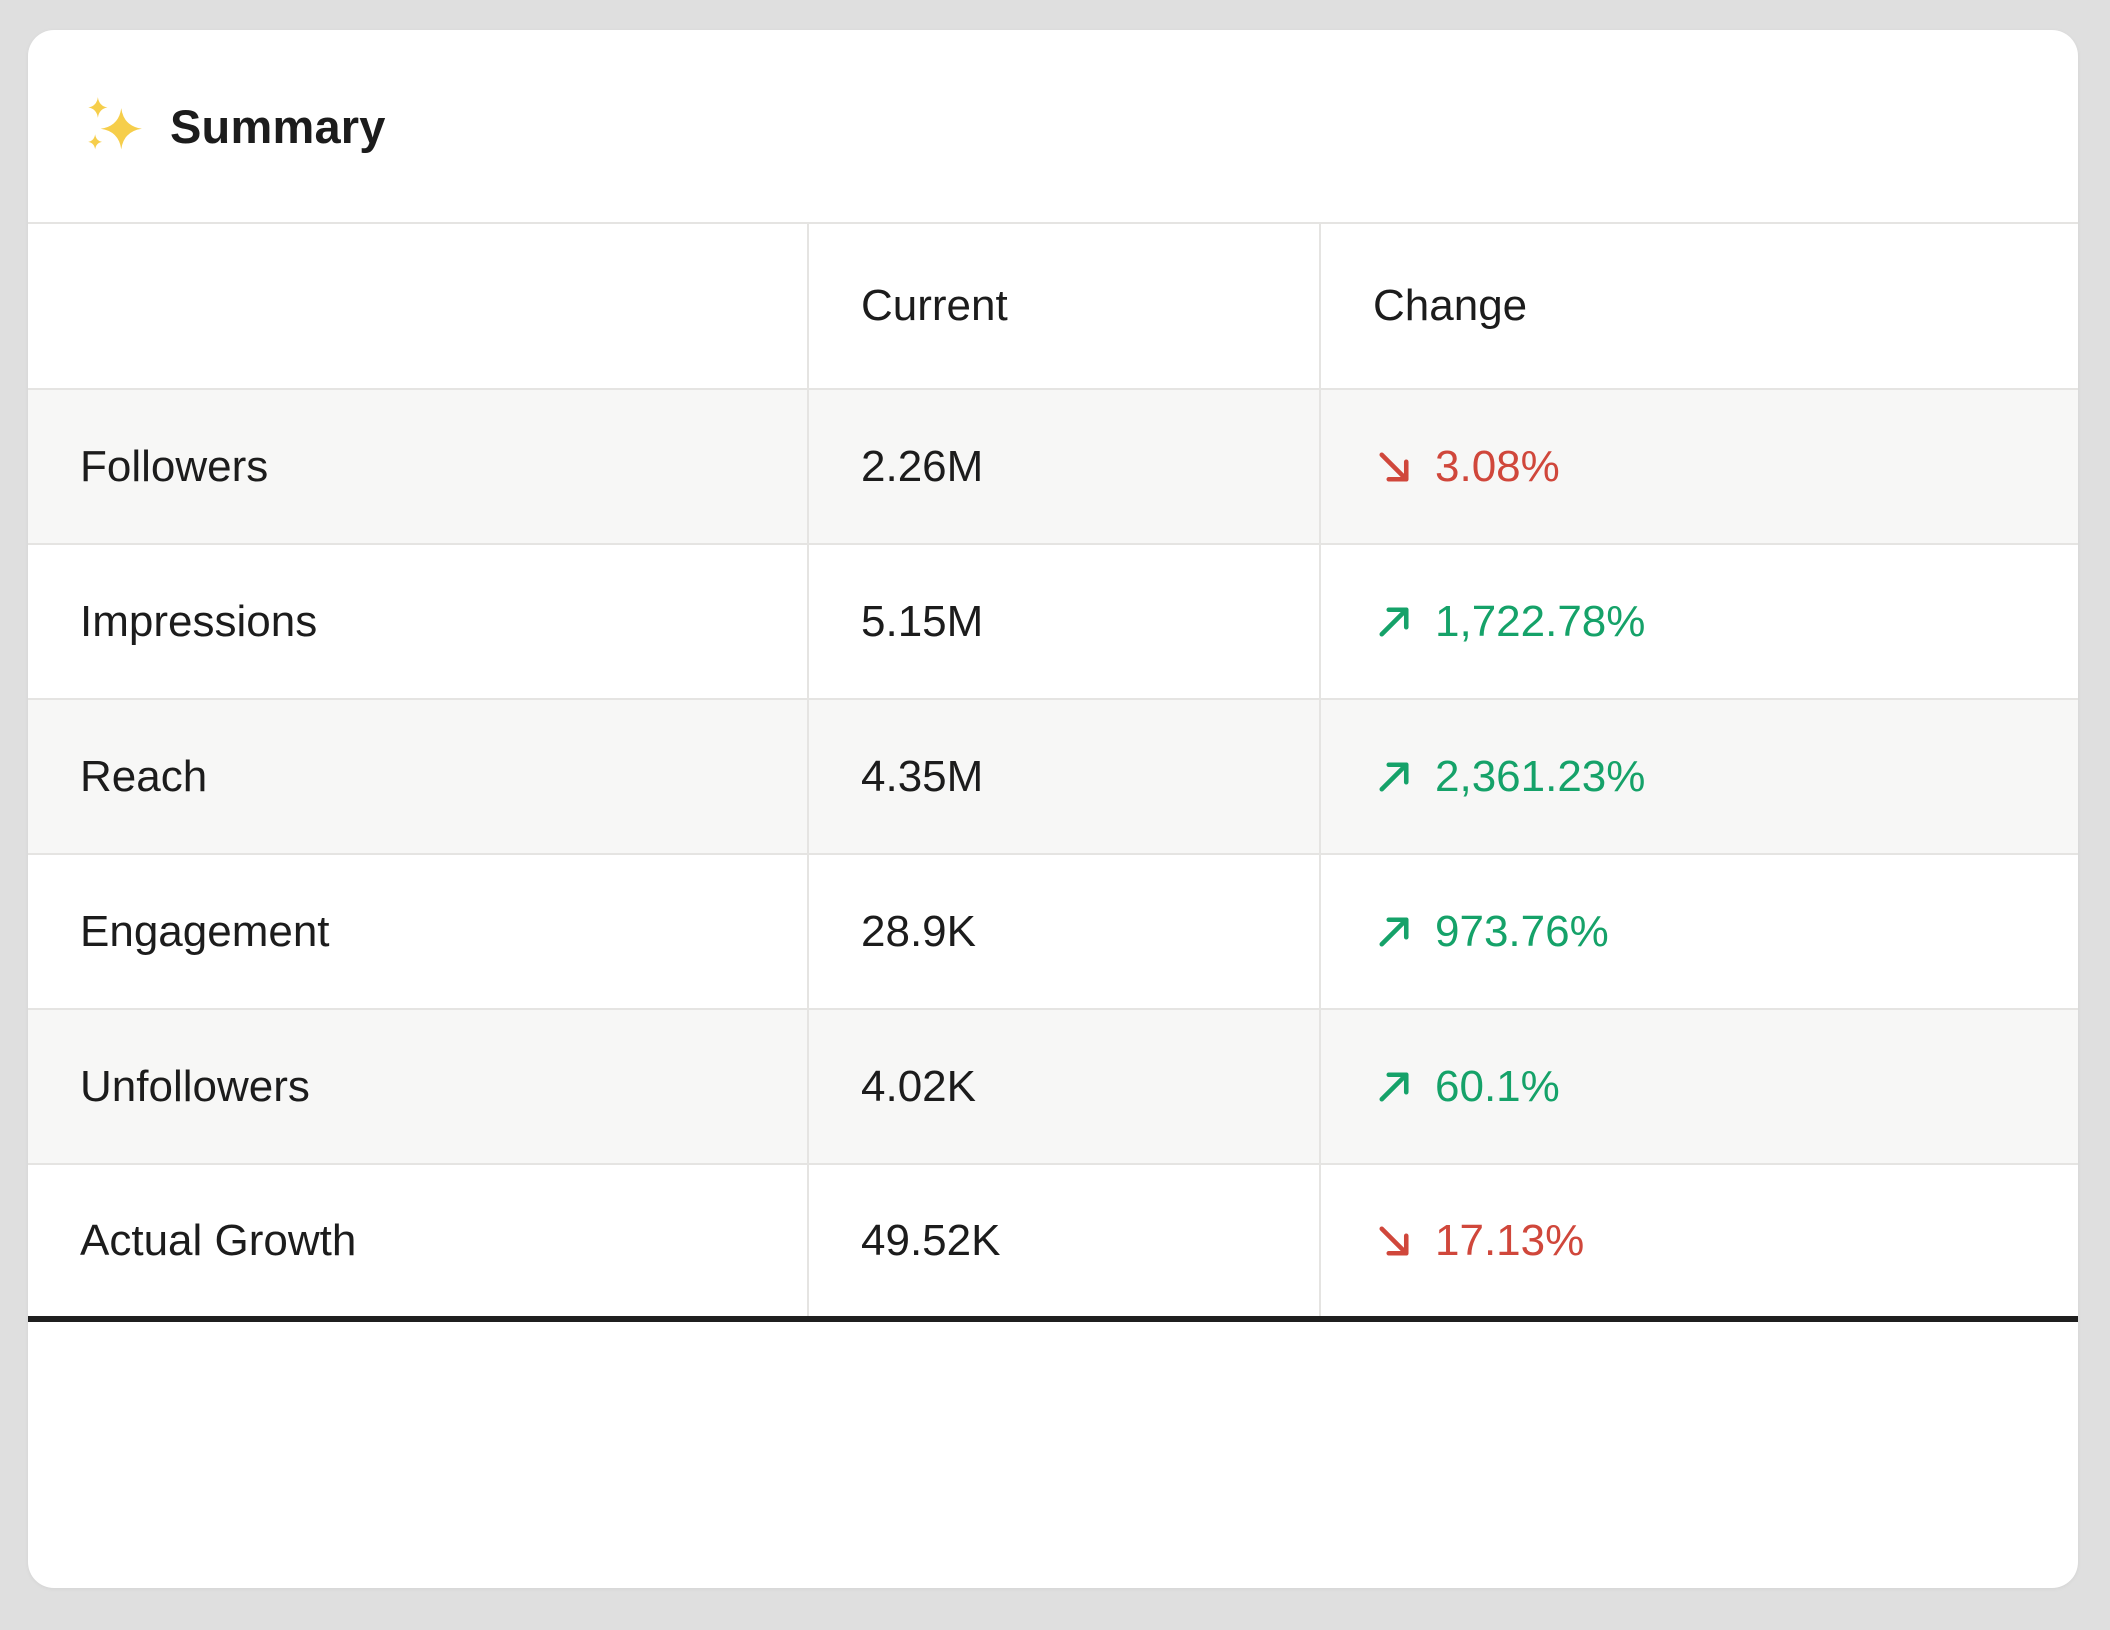 The image size is (2110, 1630). I want to click on metric-current-value: 49.52K, so click(1063, 1241).